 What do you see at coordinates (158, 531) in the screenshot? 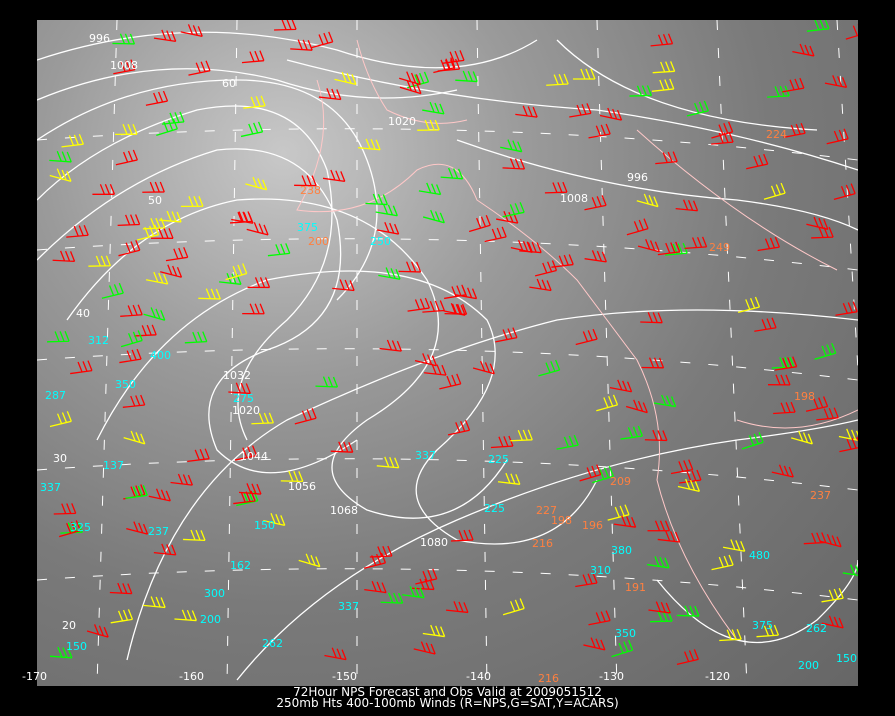
I see `satellite-wind-value: 237` at bounding box center [158, 531].